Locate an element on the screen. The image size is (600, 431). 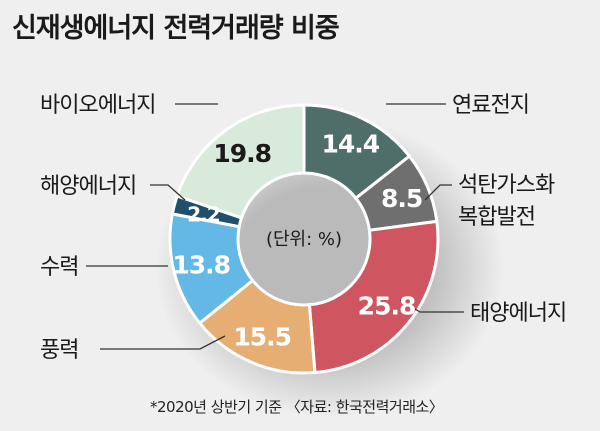
slice-value-0: 14.4 is located at coordinates (350, 144).